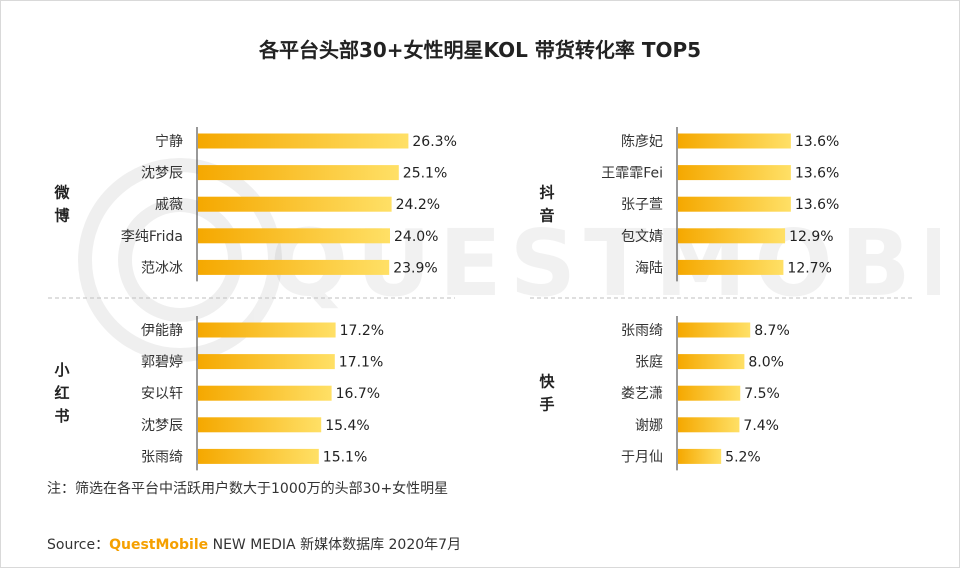 This screenshot has height=568, width=960. Describe the element at coordinates (248, 489) in the screenshot. I see `footnote: 注：筛选在各平台中活跃用户数大于1000万的头部30+女性明星` at that location.